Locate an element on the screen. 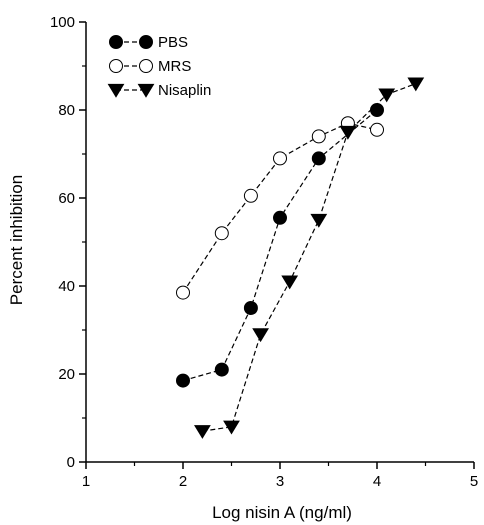 This screenshot has width=484, height=525. legend-entry-nisaplin: Nisaplin is located at coordinates (159, 90).